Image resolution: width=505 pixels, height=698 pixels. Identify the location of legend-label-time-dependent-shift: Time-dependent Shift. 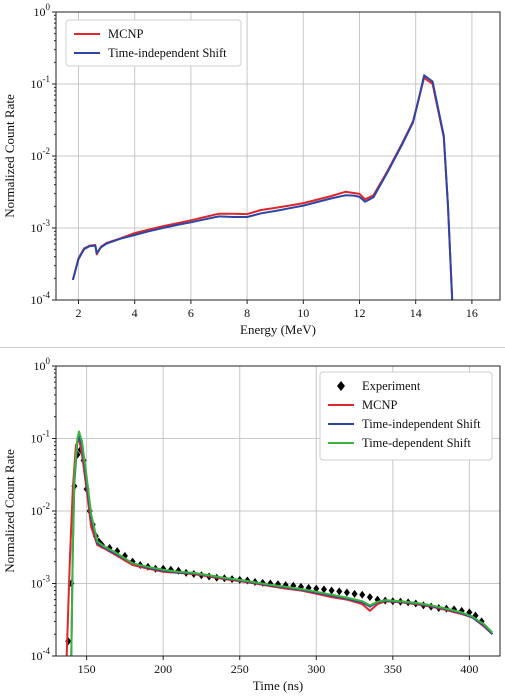
(416, 443).